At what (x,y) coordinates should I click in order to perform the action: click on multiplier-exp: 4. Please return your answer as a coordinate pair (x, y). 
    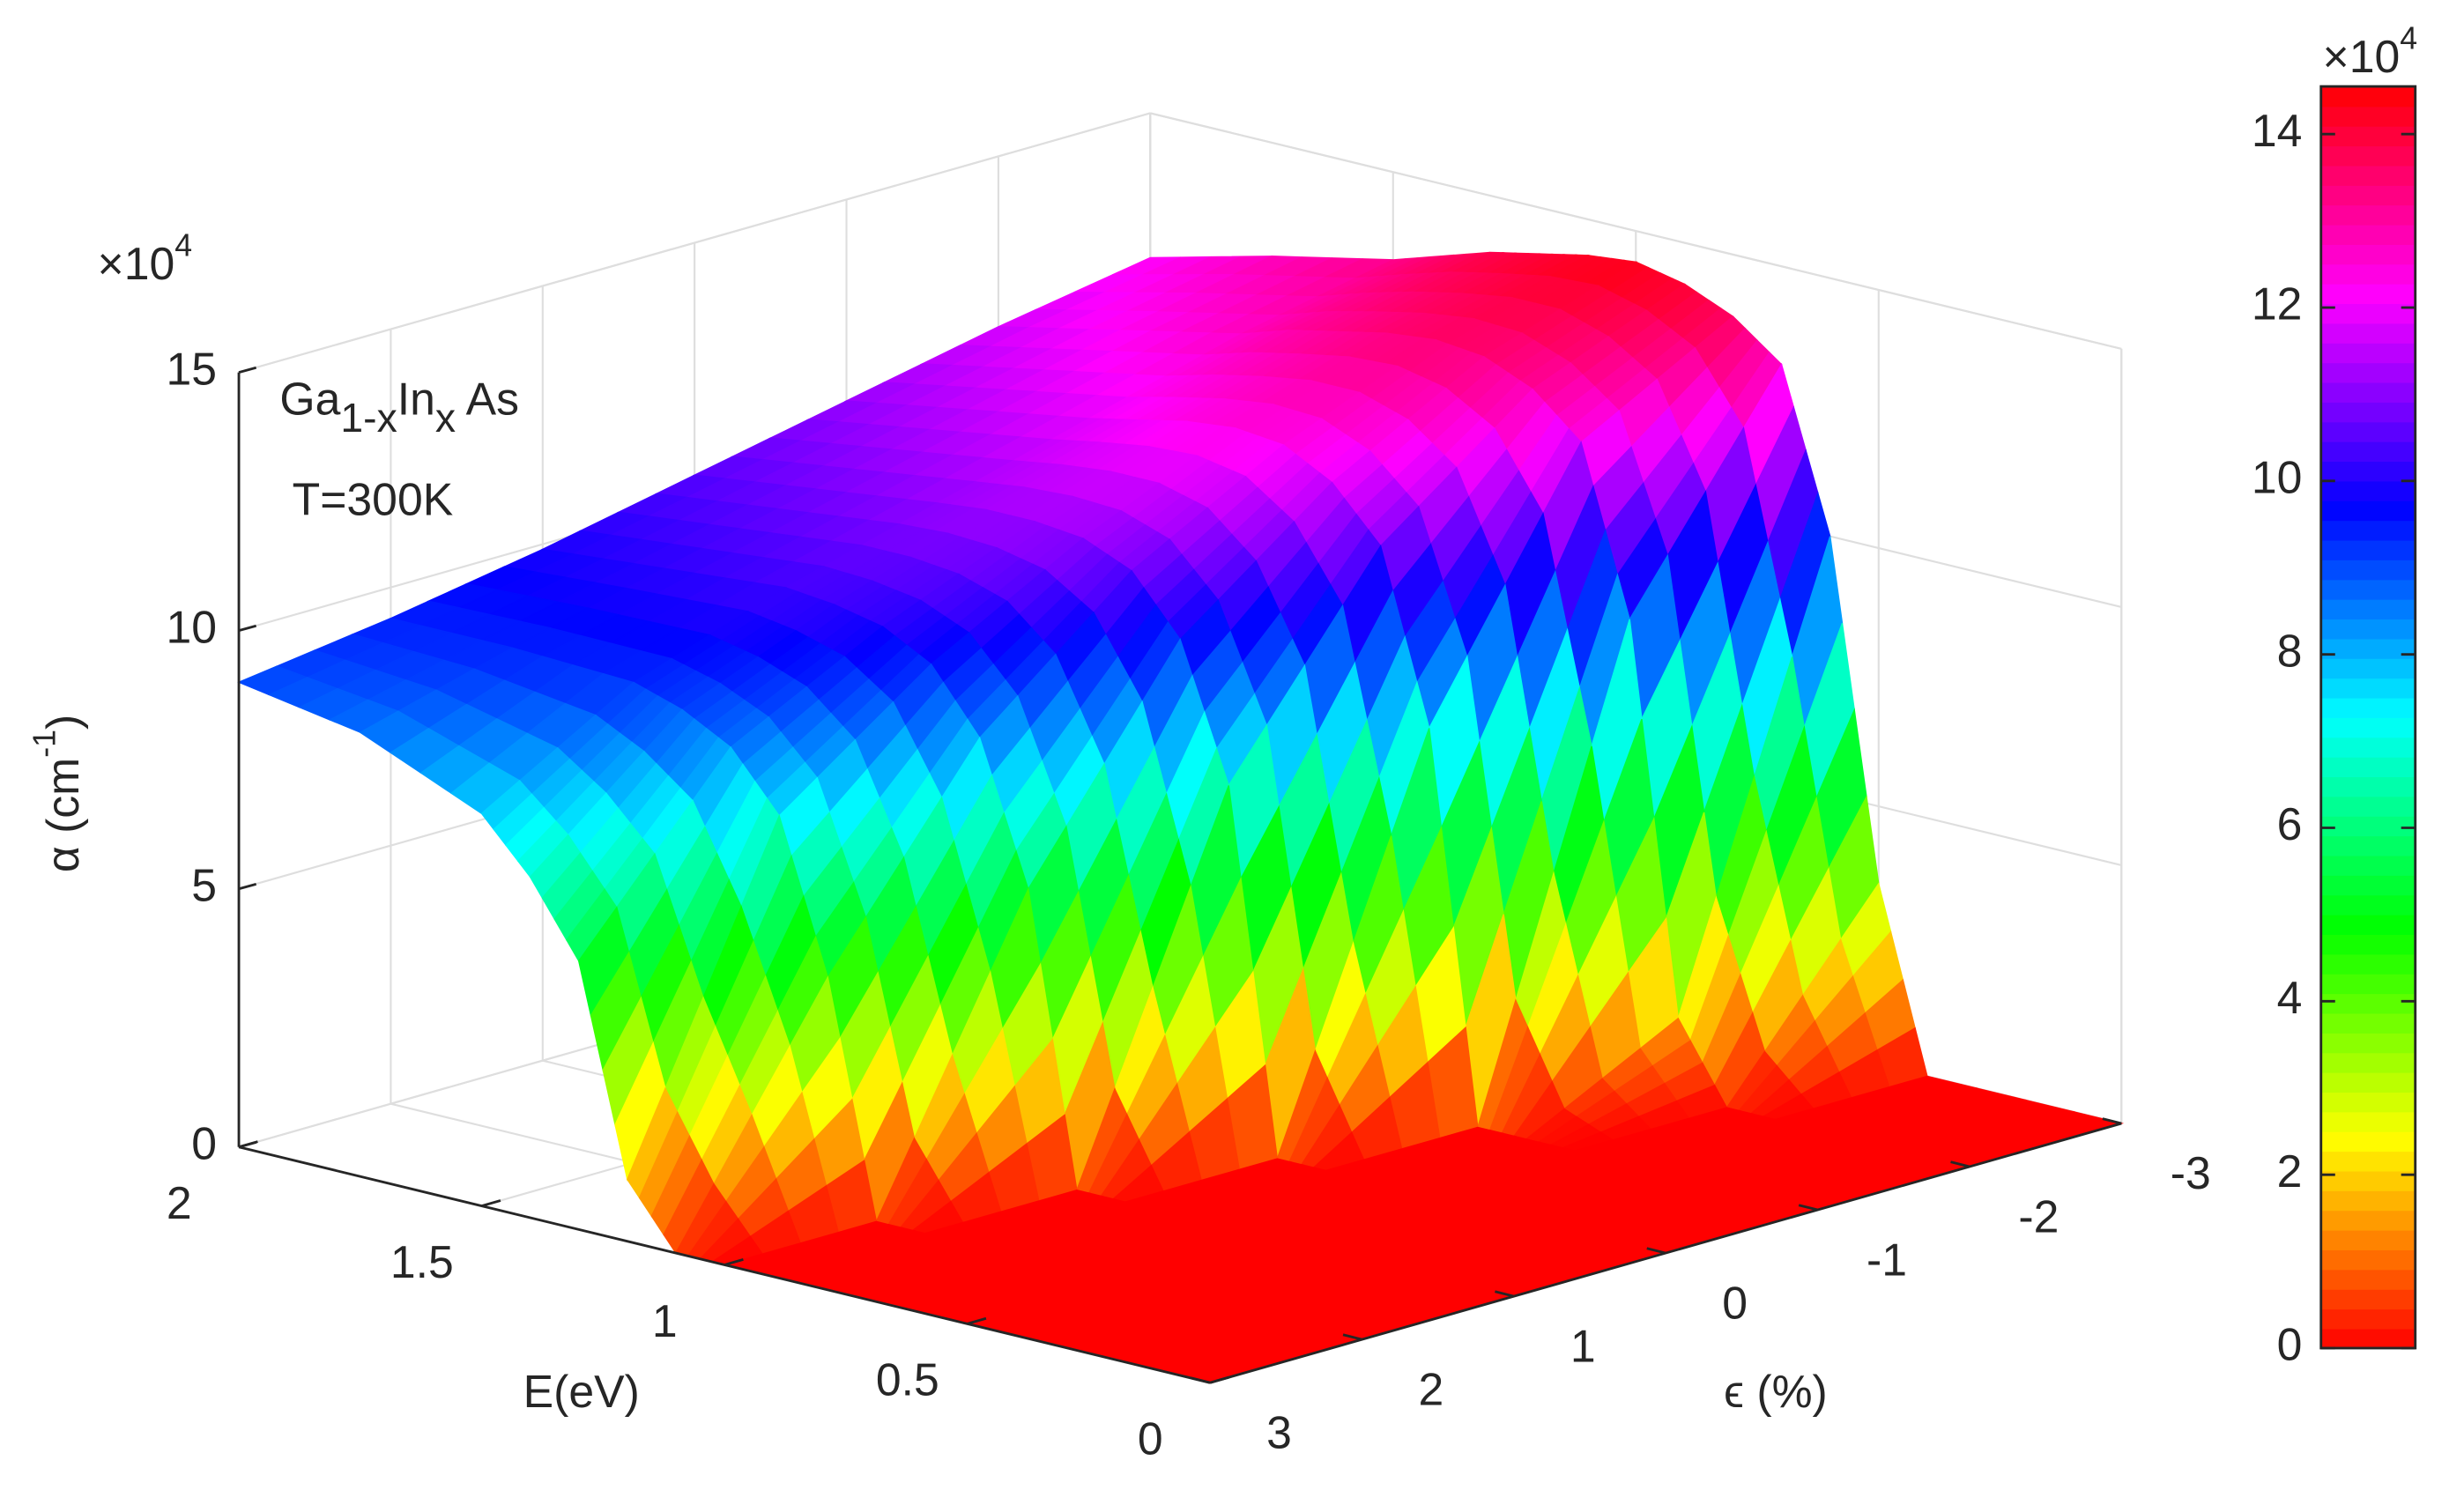
    Looking at the image, I should click on (2408, 38).